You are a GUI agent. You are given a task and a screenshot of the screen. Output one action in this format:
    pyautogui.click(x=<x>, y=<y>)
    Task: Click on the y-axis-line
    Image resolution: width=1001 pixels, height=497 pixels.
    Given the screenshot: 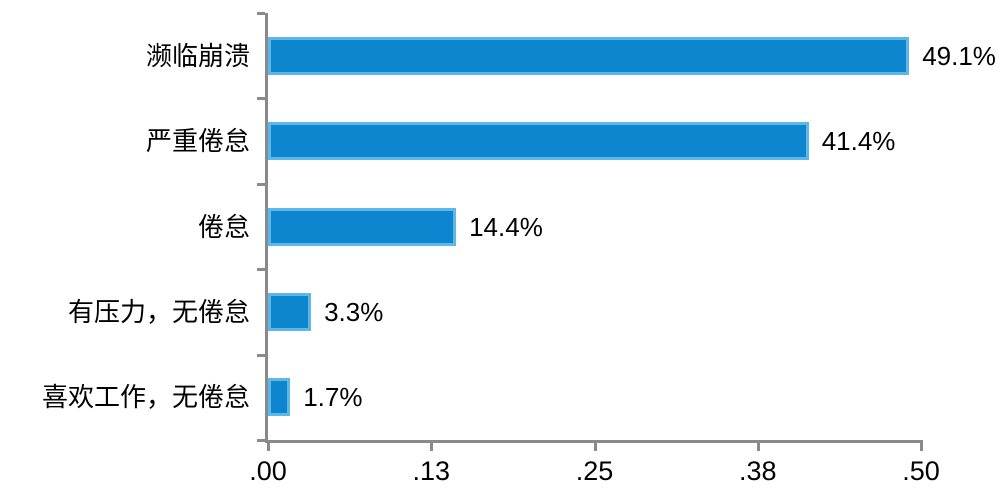 What is the action you would take?
    pyautogui.click(x=266, y=228)
    